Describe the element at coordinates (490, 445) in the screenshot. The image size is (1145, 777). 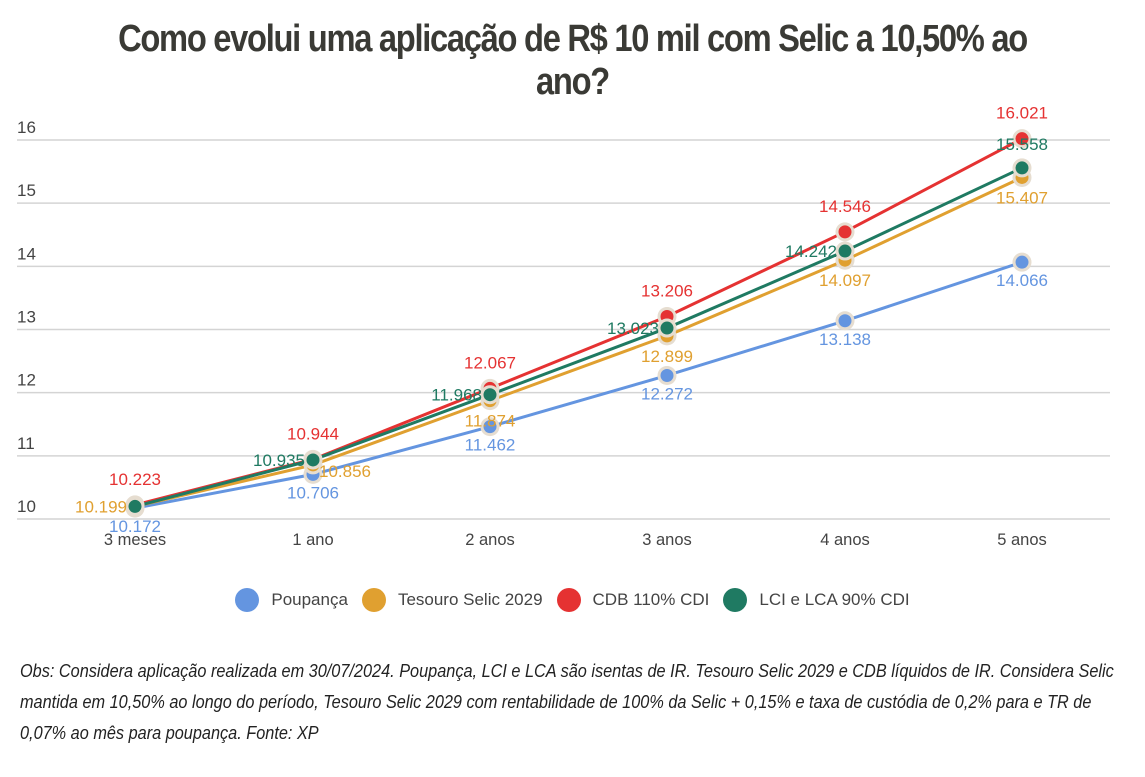
I see `data-label: 11.462` at that location.